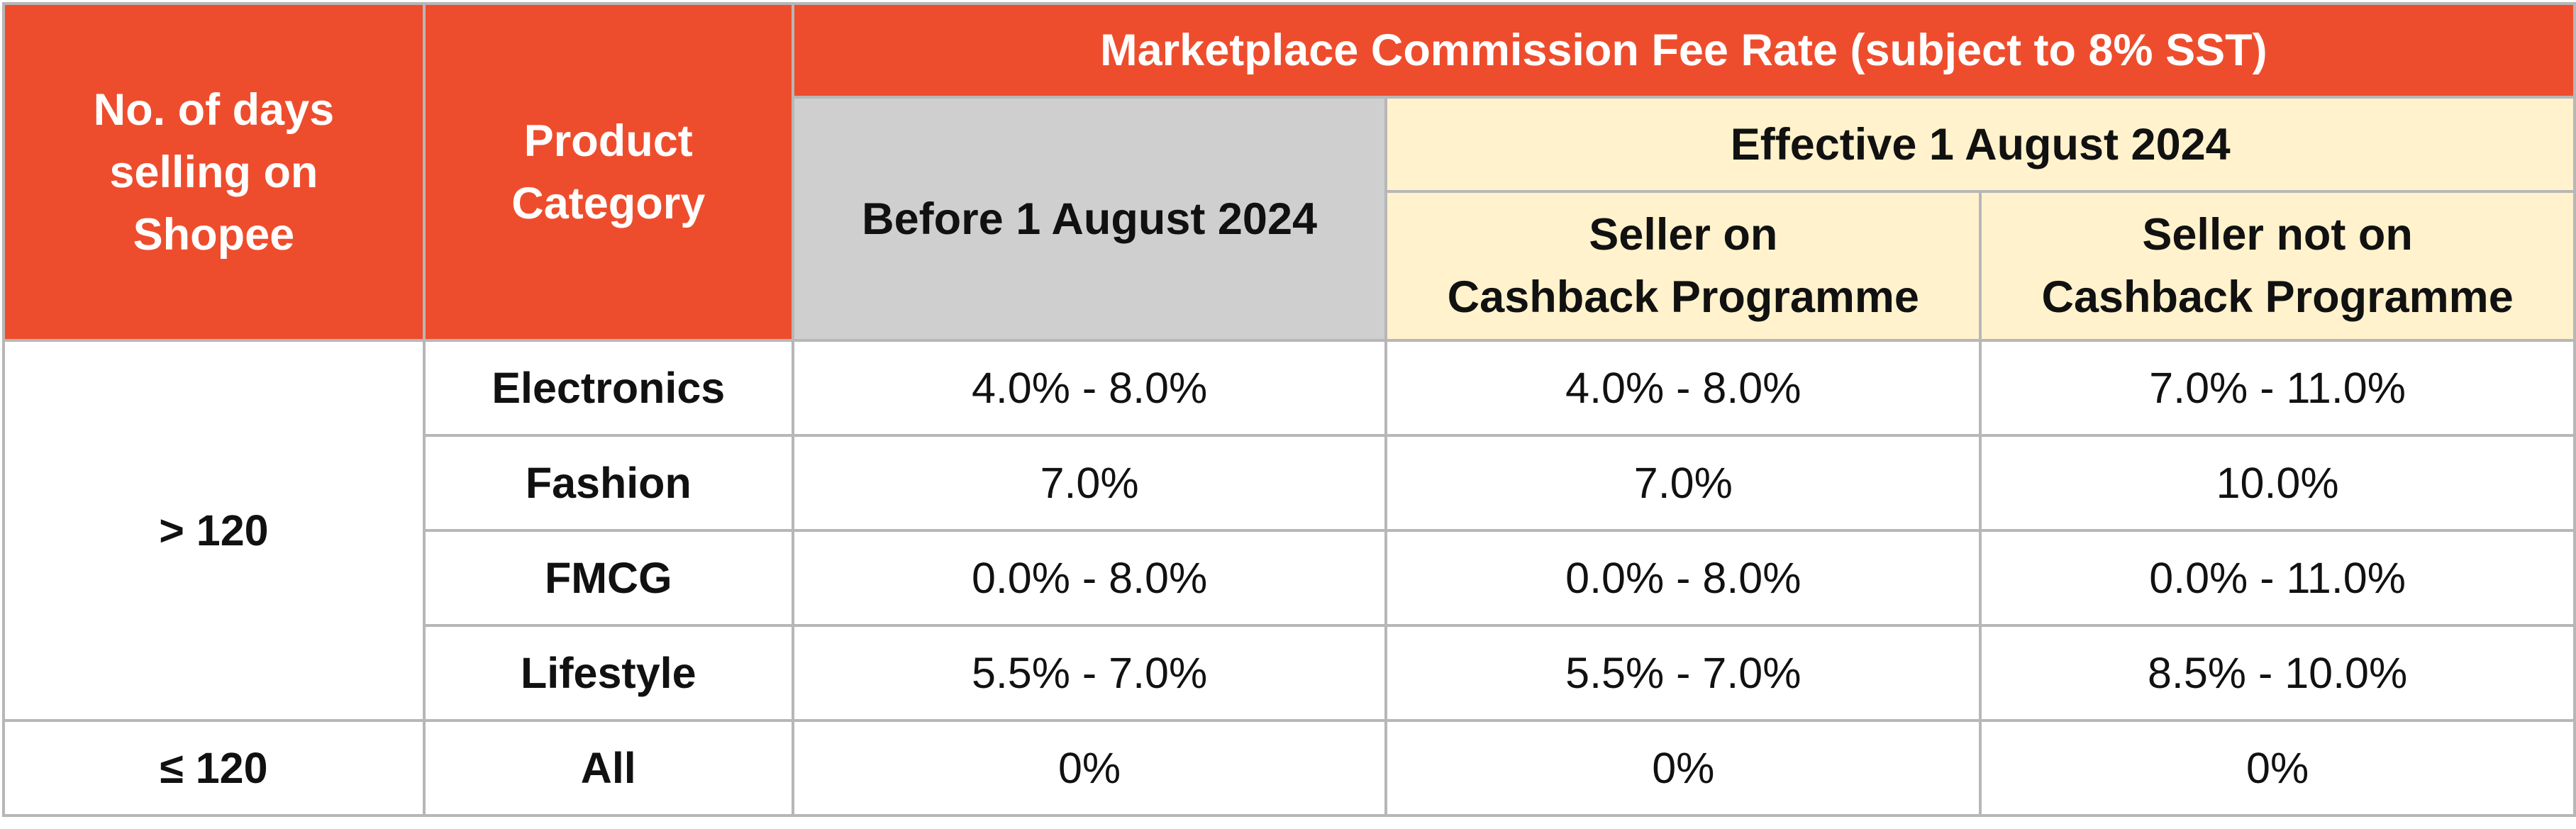 The image size is (2576, 829). I want to click on rate-before-cell: 7.0%, so click(1089, 483).